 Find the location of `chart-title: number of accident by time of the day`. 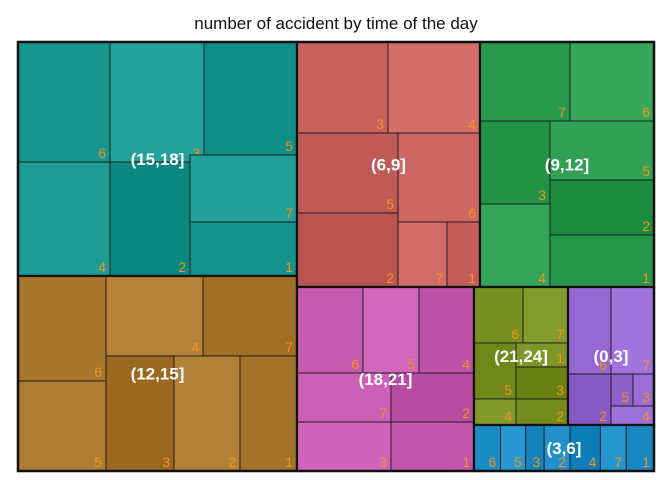

chart-title: number of accident by time of the day is located at coordinates (336, 23).